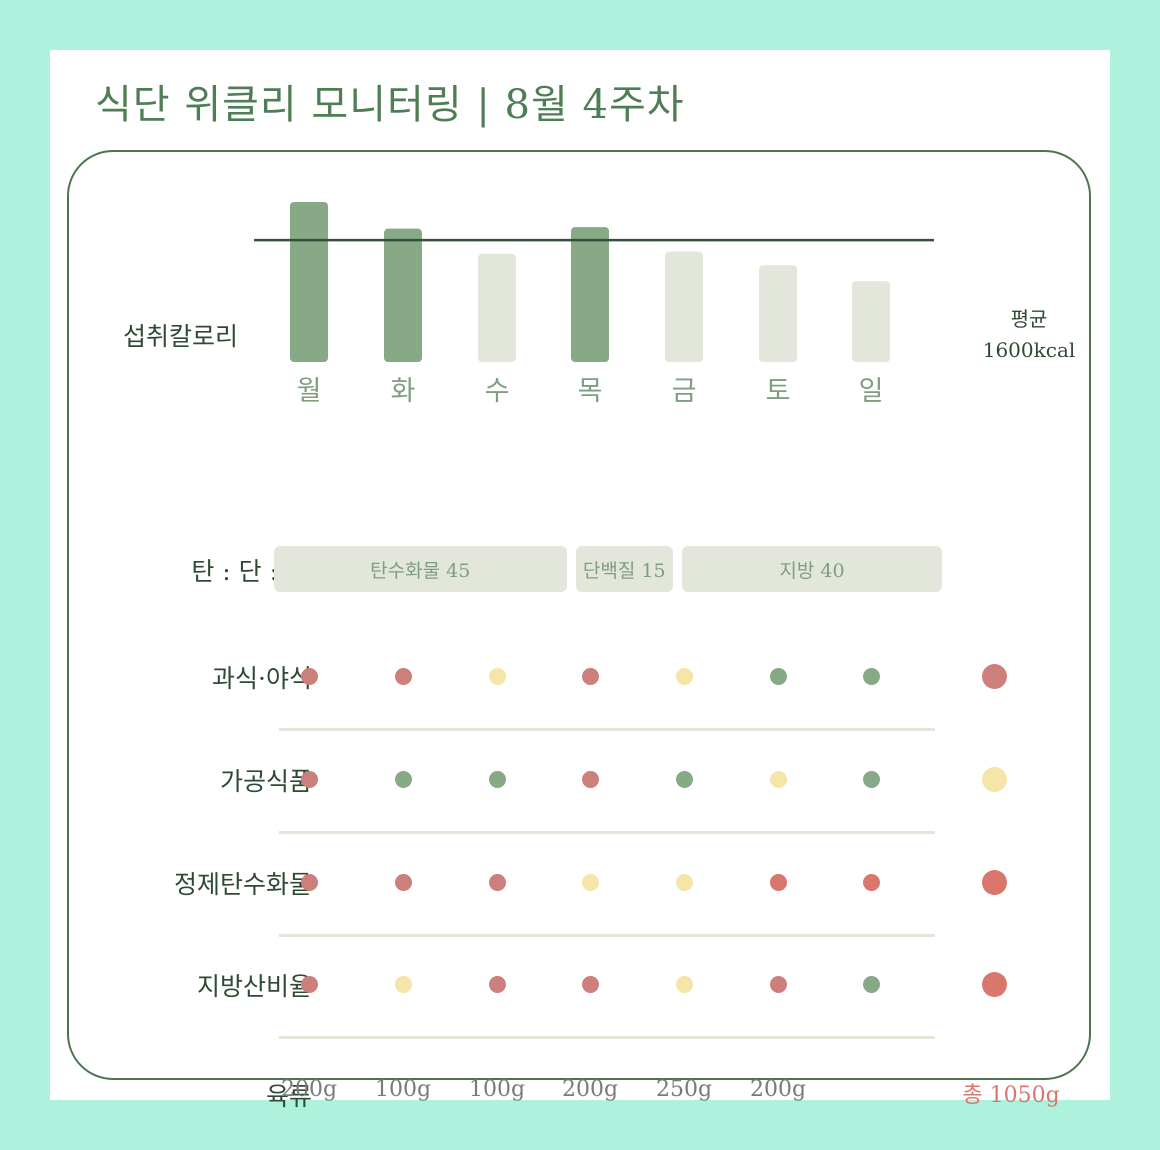 The height and width of the screenshot is (1150, 1160). What do you see at coordinates (242, 884) in the screenshot?
I see `metric-label: 정제탄수화물` at bounding box center [242, 884].